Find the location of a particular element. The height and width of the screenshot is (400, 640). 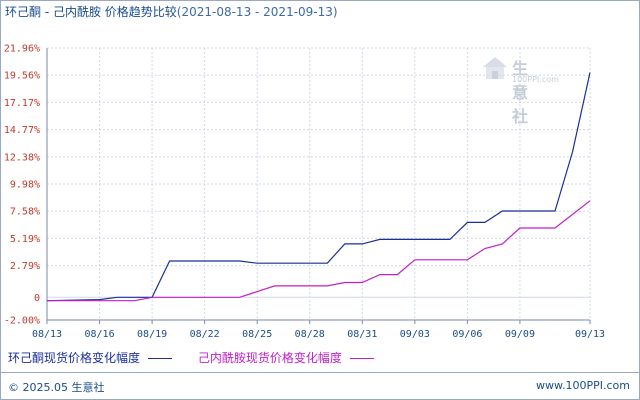

x-tick-label: 09/13 is located at coordinates (590, 334).